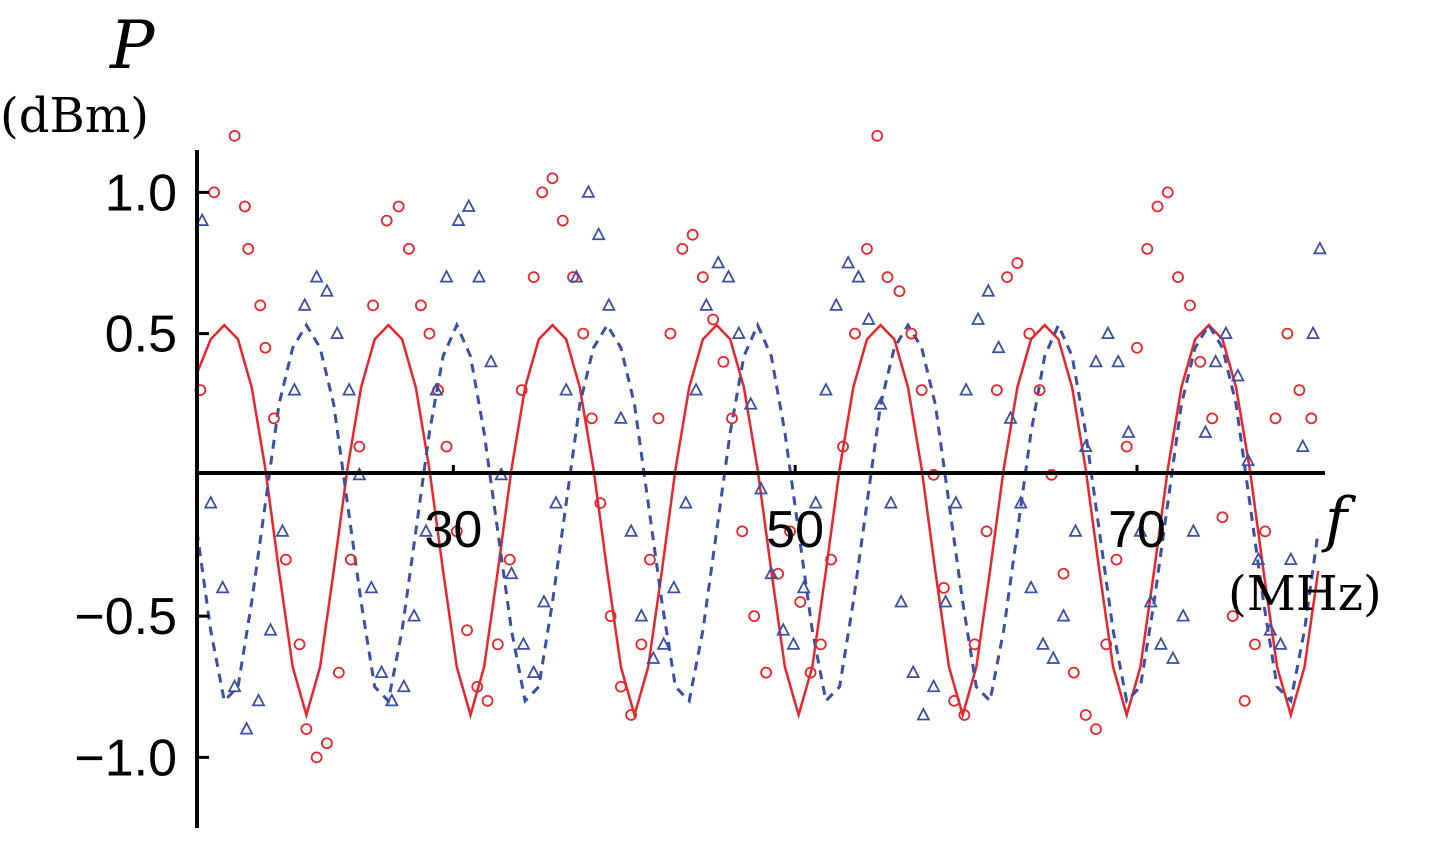  Describe the element at coordinates (1339, 520) in the screenshot. I see `x-axis-symbol: f` at that location.